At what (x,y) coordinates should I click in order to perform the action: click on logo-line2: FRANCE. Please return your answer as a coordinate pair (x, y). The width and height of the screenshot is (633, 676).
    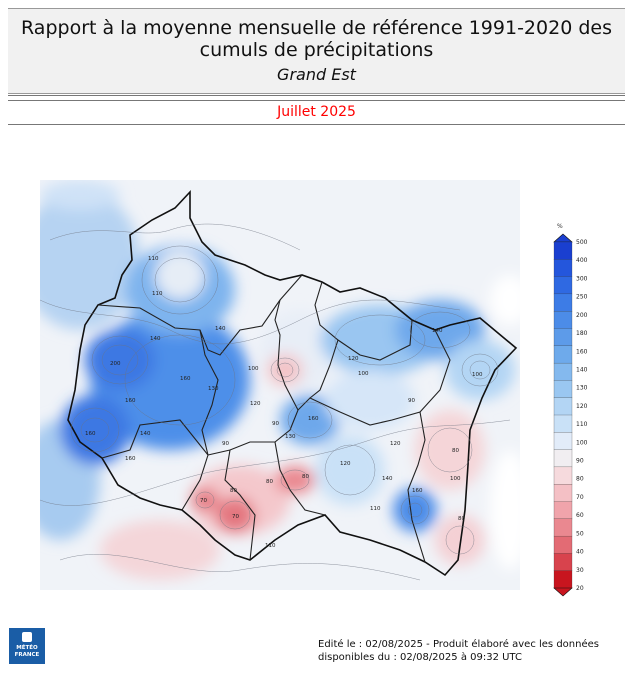
    Looking at the image, I should click on (27, 655).